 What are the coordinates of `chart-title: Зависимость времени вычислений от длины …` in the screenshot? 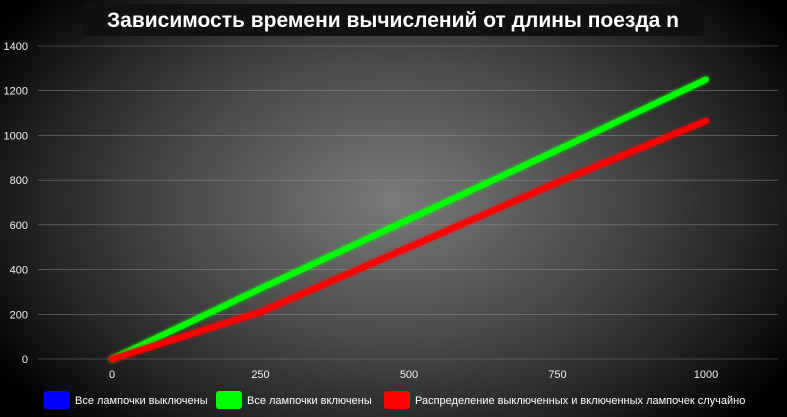 It's located at (393, 20).